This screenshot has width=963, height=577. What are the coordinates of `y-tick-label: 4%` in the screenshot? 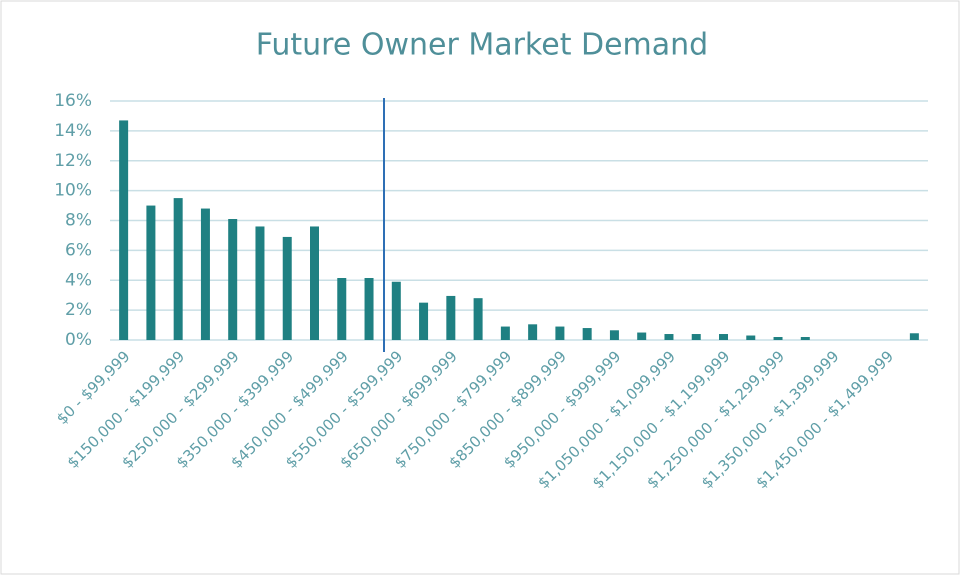 It's located at (78, 280).